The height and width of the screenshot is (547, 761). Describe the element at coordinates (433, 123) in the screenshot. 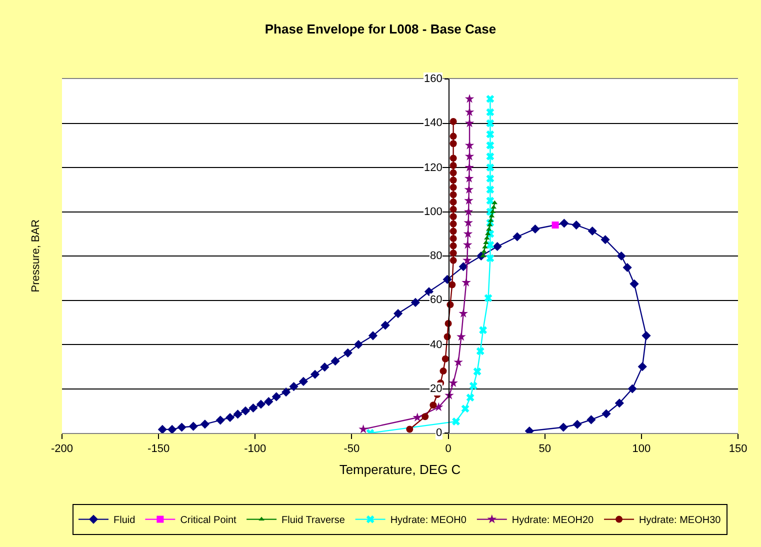

I see `y-tick-label: 140` at that location.